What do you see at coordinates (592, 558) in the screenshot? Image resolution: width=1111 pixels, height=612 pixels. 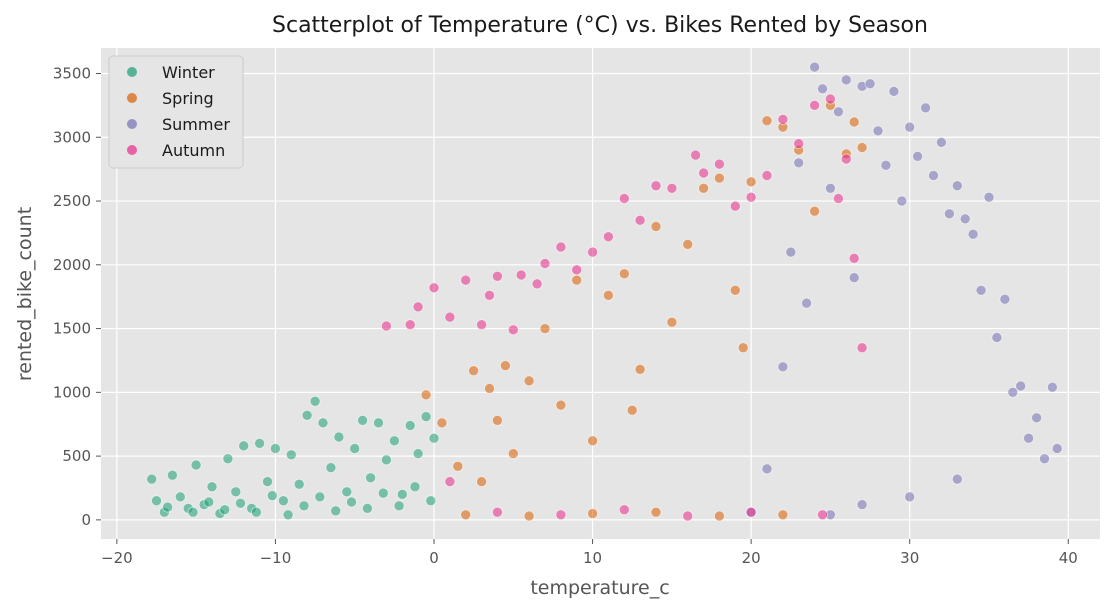 I see `x-tick-label: 10` at bounding box center [592, 558].